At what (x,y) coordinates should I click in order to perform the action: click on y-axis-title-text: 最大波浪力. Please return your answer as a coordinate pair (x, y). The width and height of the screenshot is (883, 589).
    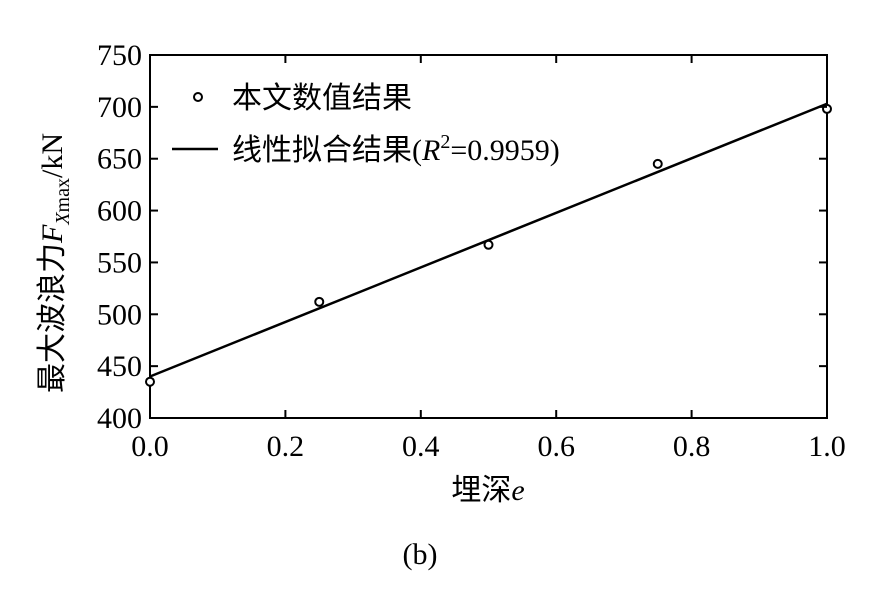
    Looking at the image, I should click on (52, 318).